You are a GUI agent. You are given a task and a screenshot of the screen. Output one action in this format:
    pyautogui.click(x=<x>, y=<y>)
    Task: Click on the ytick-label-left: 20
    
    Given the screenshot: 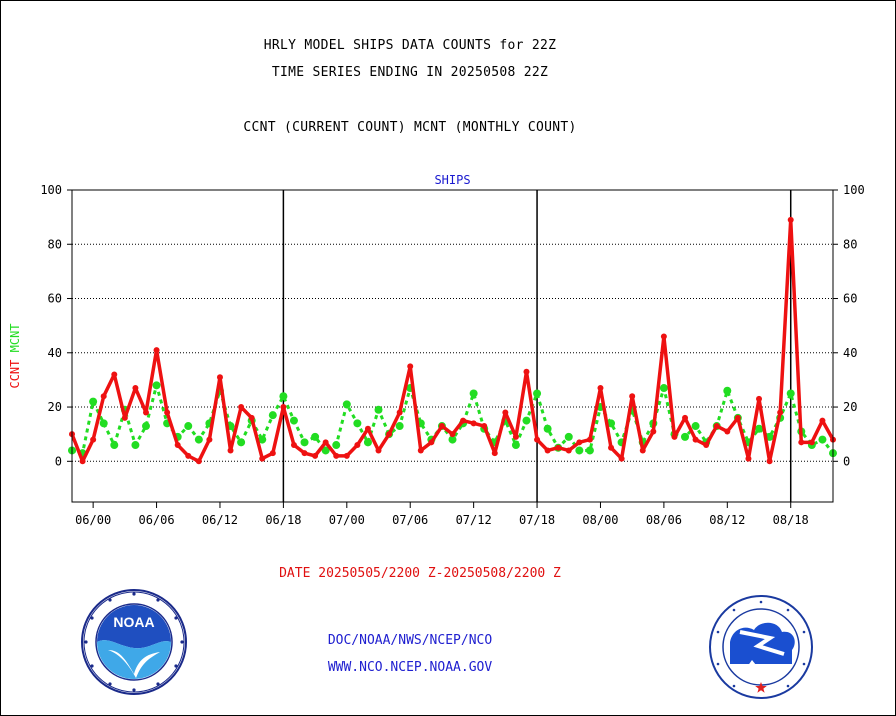 What is the action you would take?
    pyautogui.click(x=55, y=407)
    